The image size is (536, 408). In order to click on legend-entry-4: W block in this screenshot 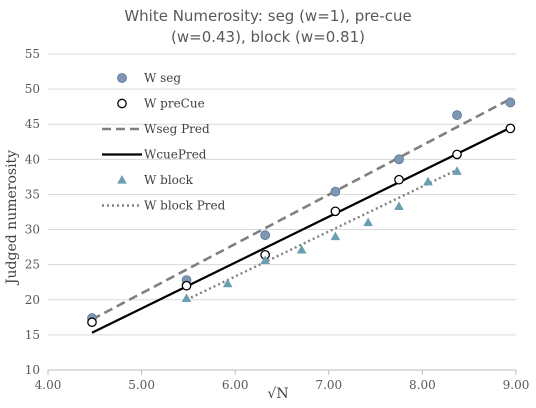, I will do `click(155, 180)`.